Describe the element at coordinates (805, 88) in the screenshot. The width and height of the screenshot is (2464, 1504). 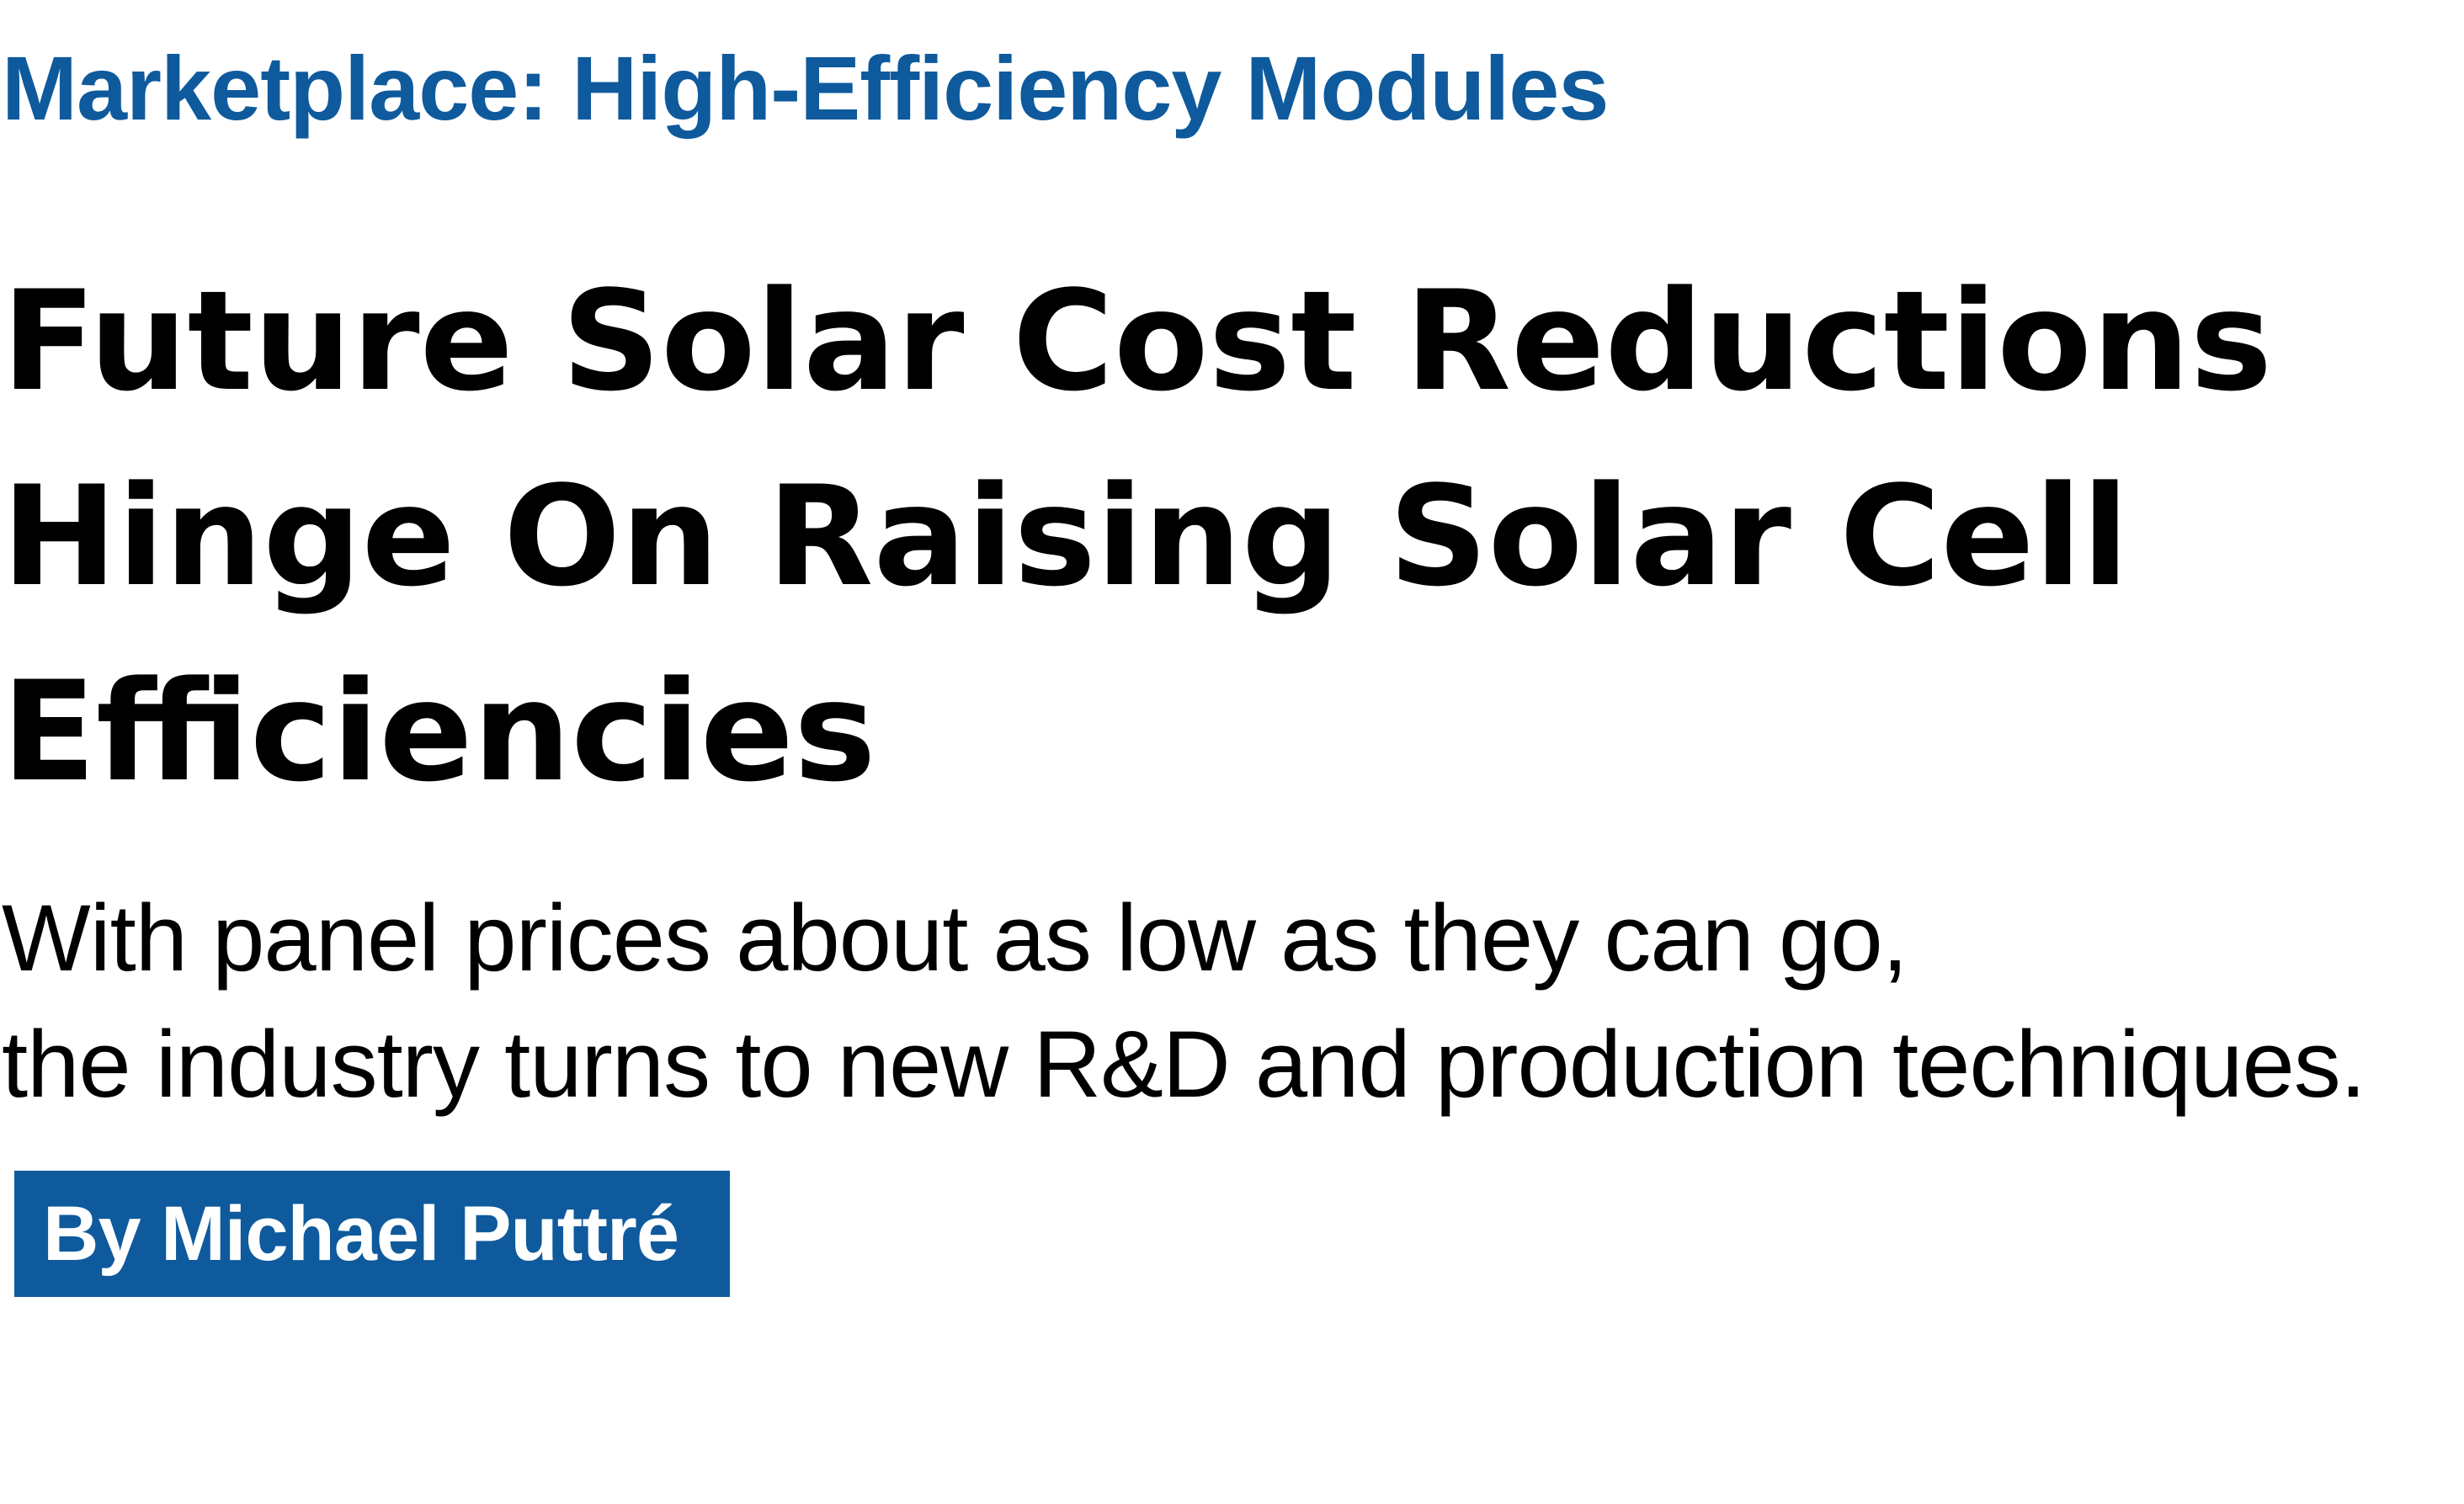
I see `section-kicker: Marketplace: High-Efficiency Modules` at that location.